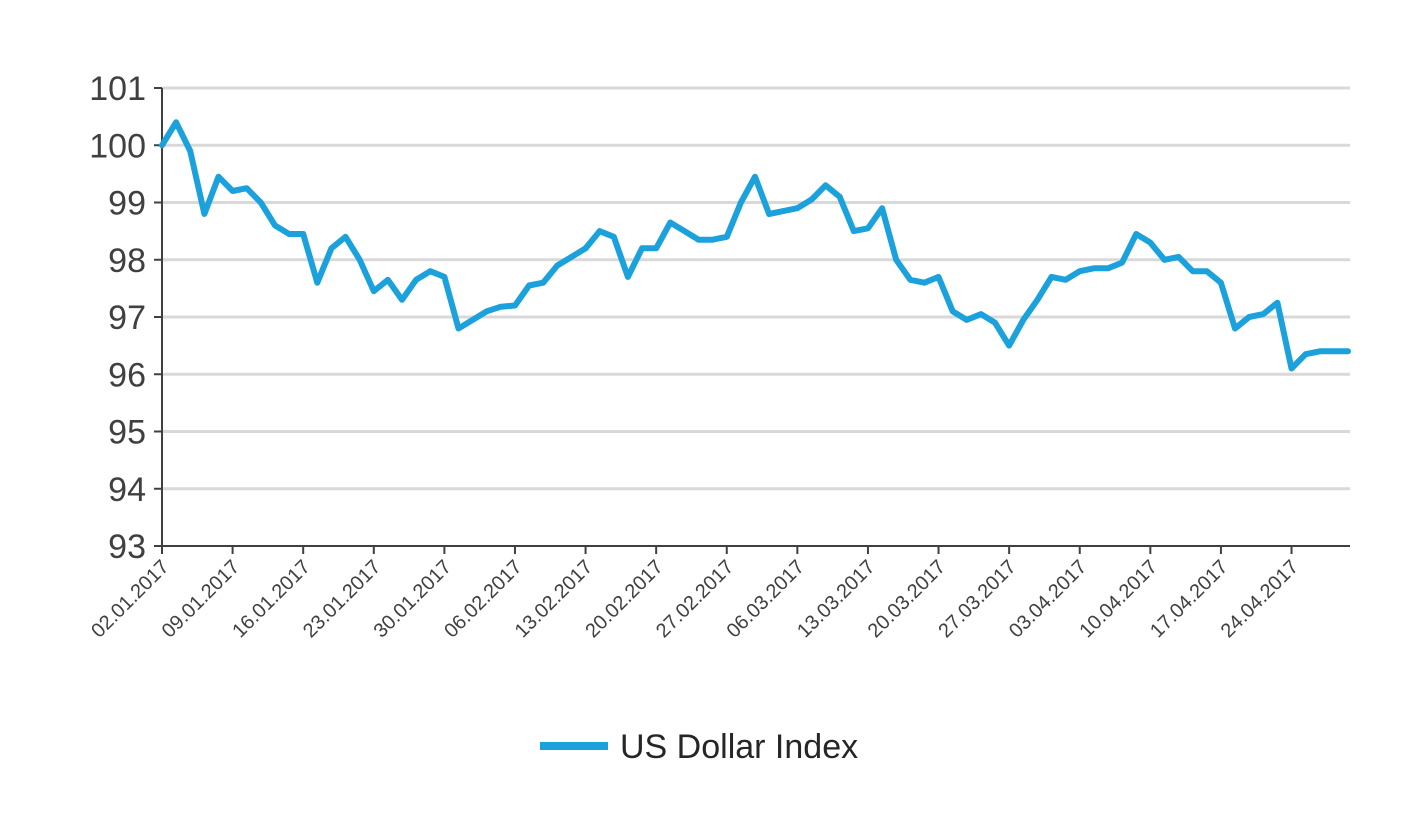  What do you see at coordinates (127, 375) in the screenshot?
I see `y-tick-label: 96` at bounding box center [127, 375].